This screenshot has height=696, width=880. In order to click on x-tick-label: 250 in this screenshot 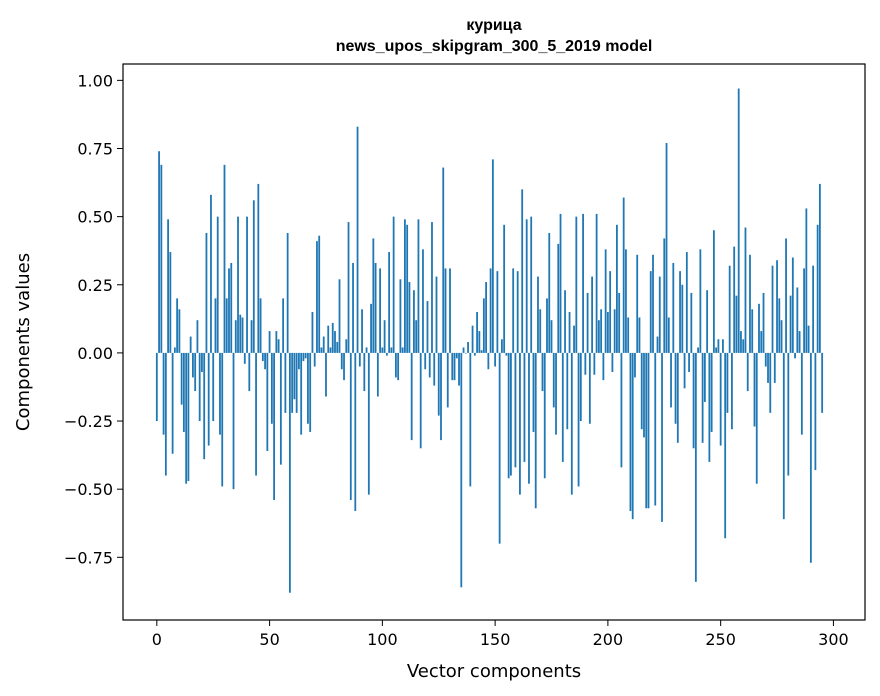, I will do `click(720, 639)`.